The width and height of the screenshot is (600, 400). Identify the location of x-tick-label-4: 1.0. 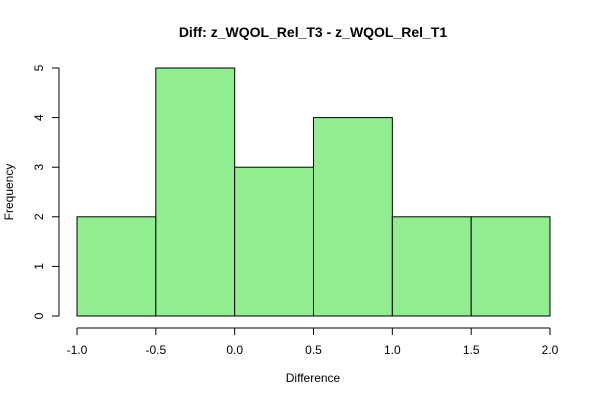
(392, 350).